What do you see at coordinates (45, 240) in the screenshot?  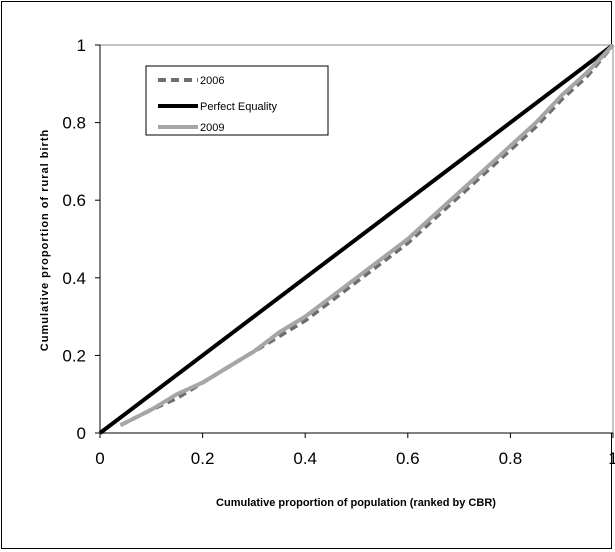 I see `y-axis-title: Cumulative proportion of rural birth` at bounding box center [45, 240].